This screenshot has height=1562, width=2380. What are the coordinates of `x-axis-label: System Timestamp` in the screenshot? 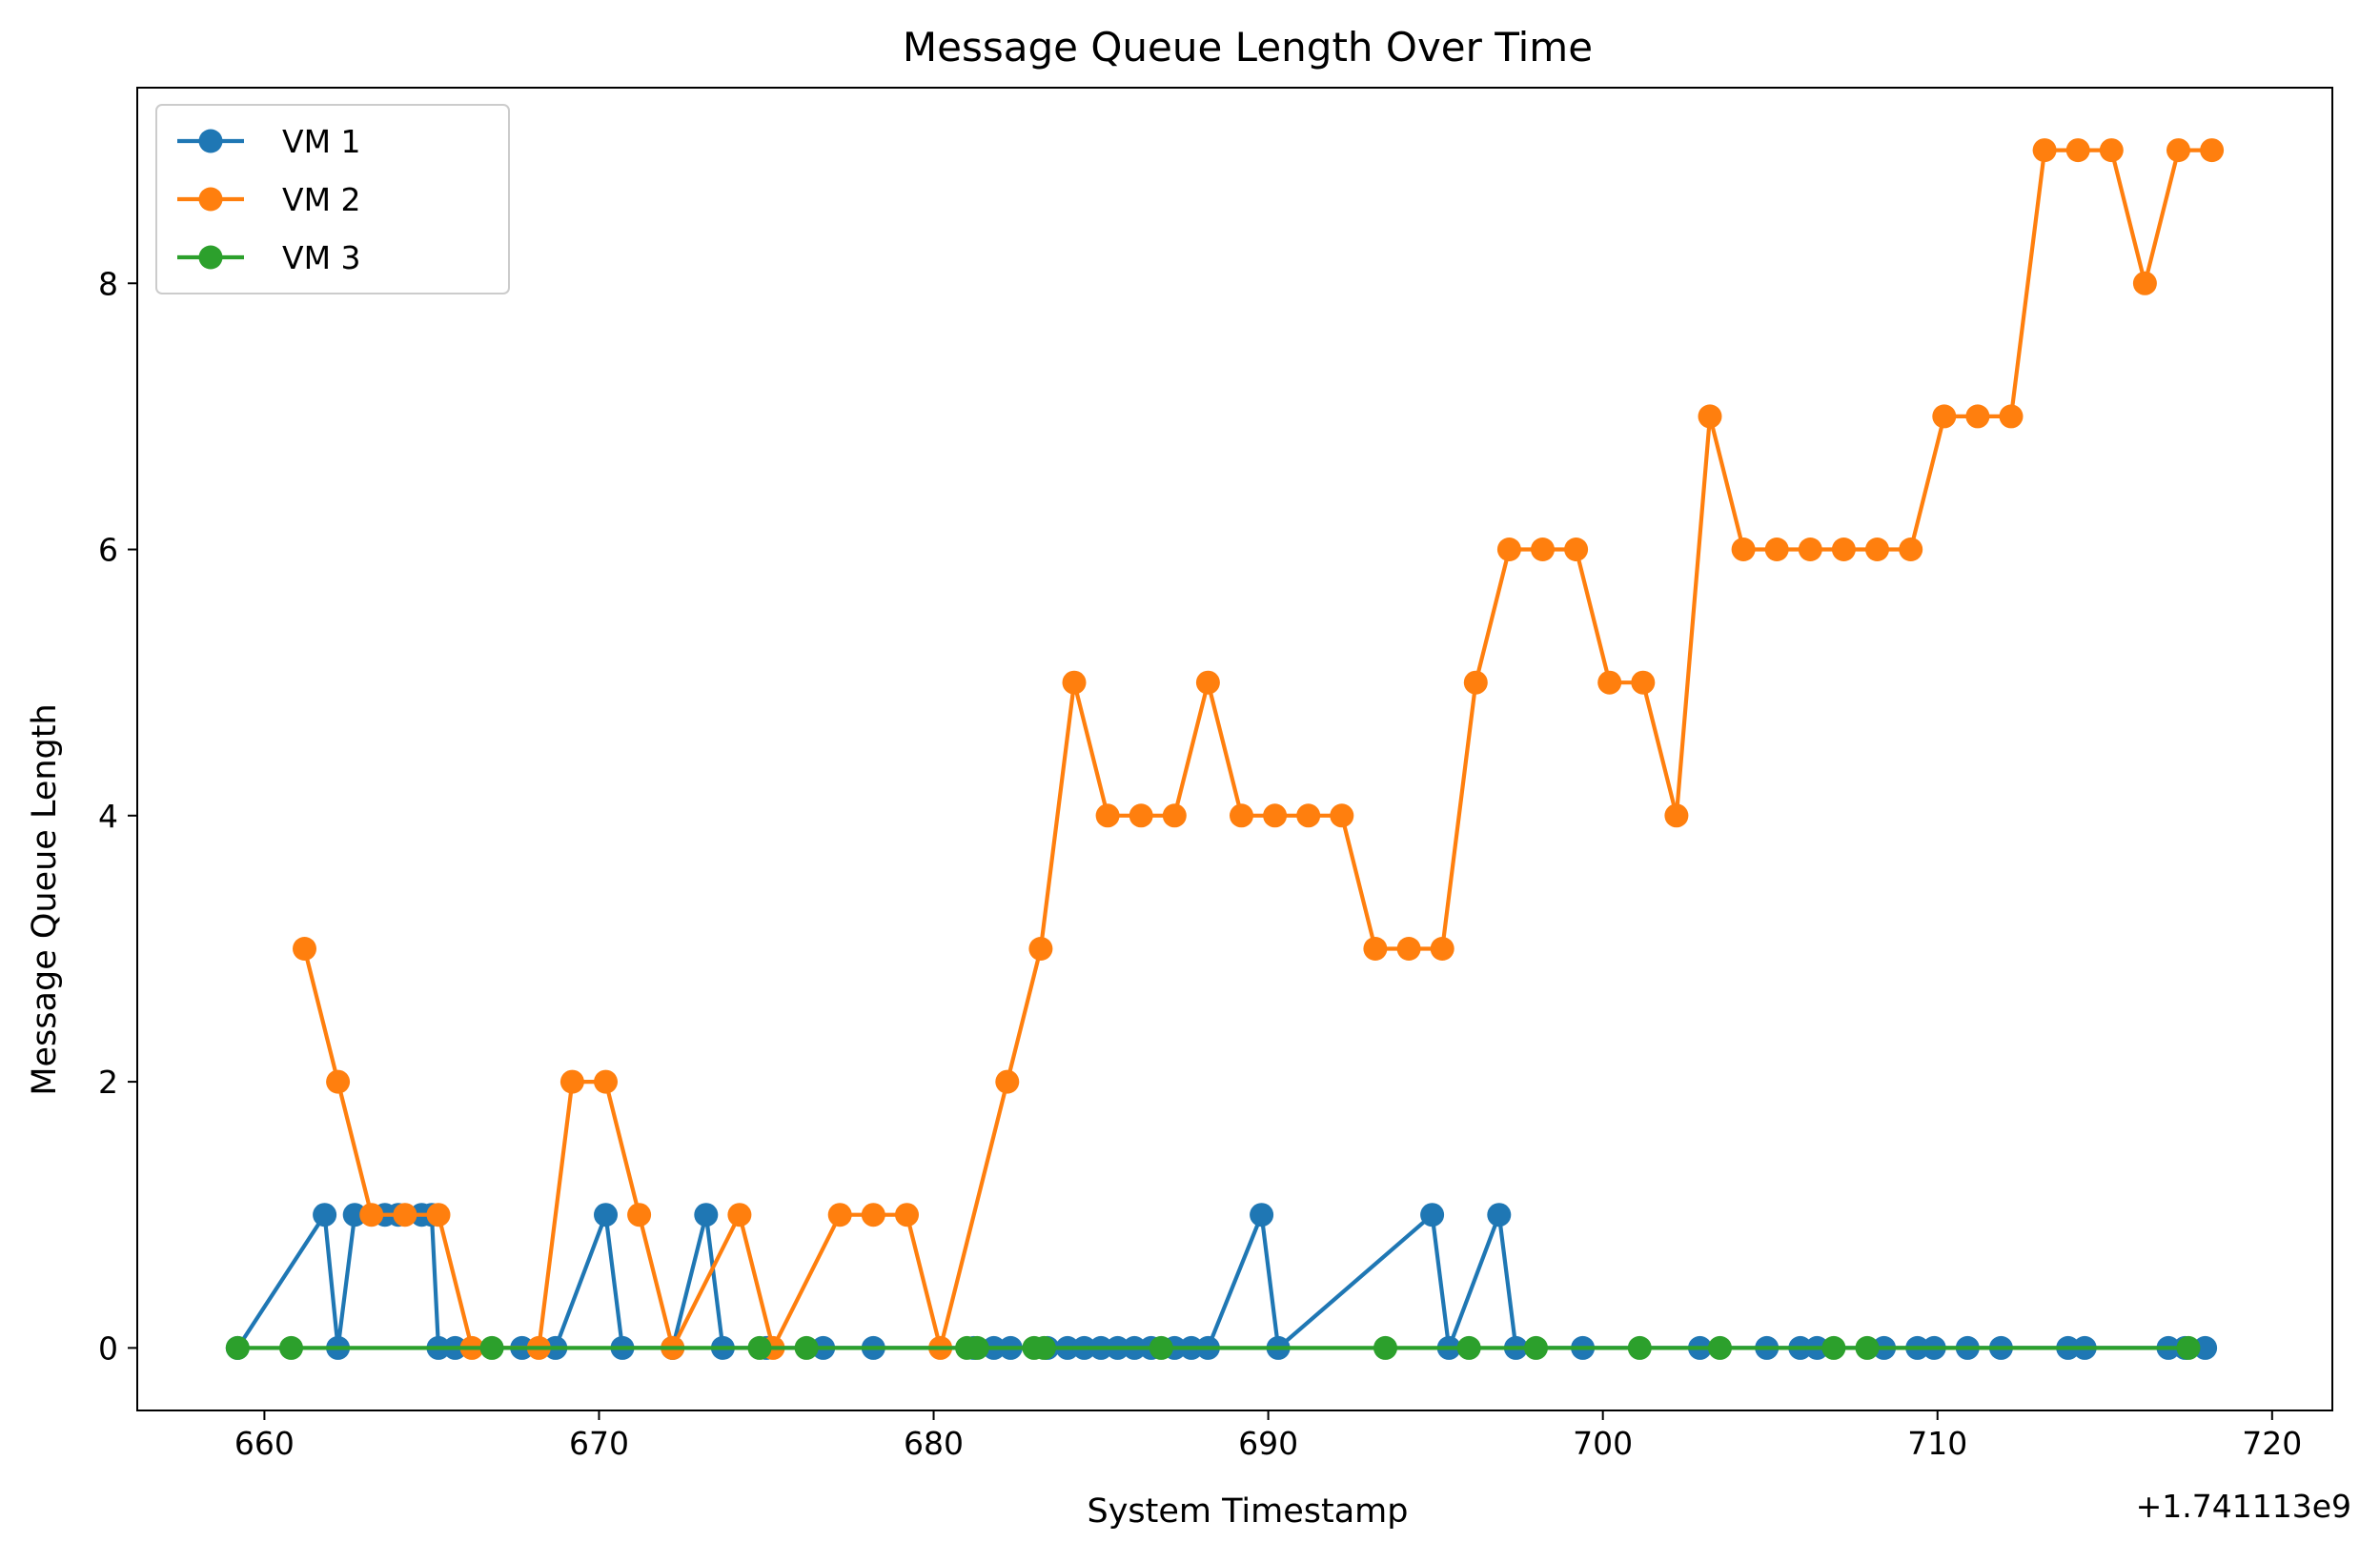 It's located at (1247, 1511).